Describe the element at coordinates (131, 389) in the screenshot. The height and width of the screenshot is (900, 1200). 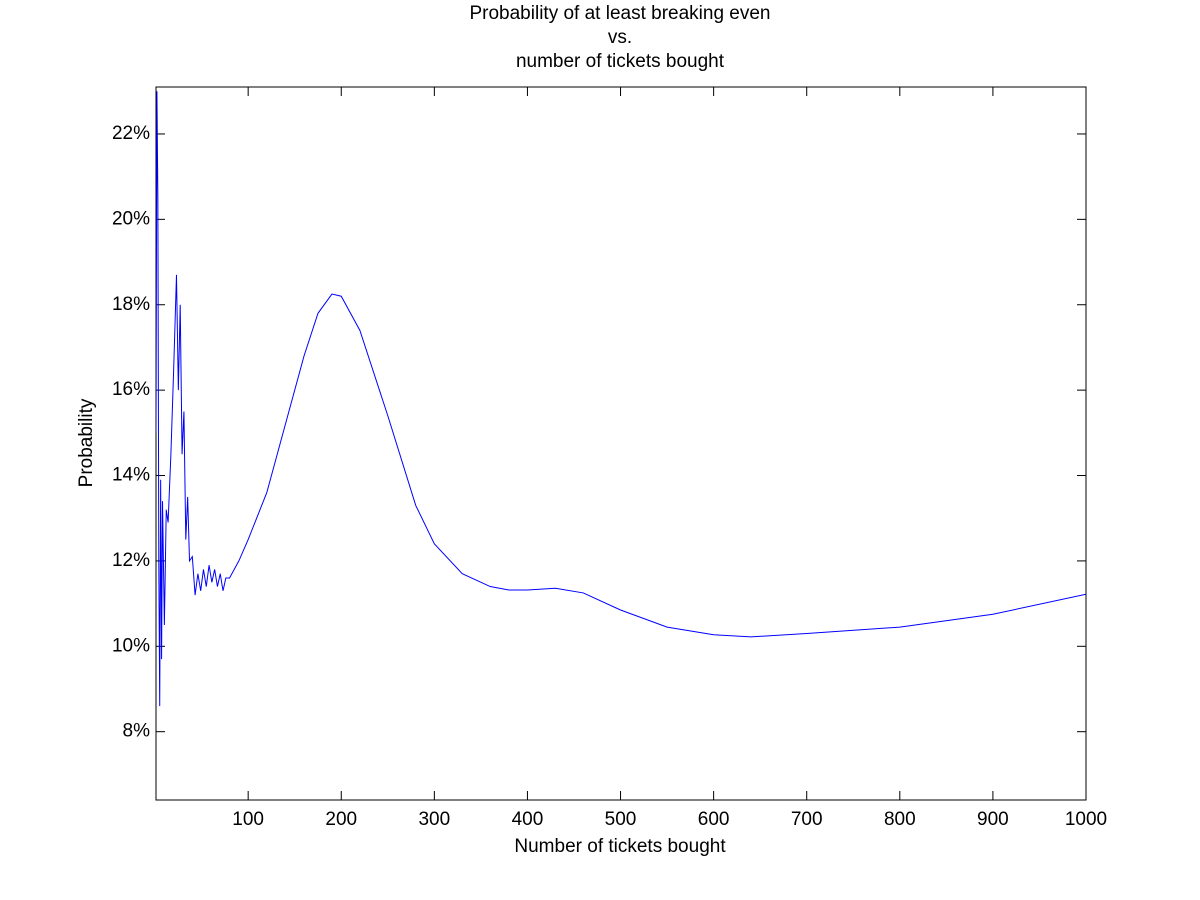
I see `y-tick-label: 16%` at that location.